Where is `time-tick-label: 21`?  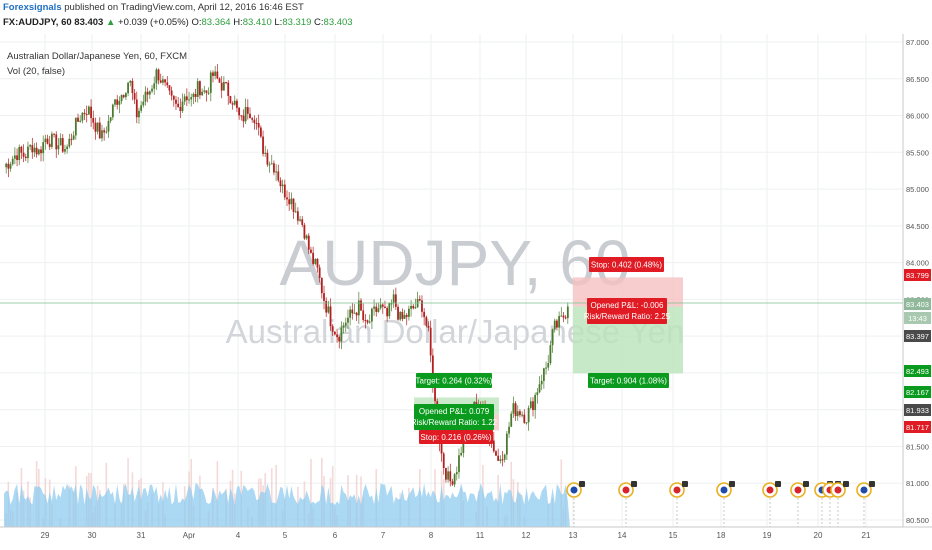 time-tick-label: 21 is located at coordinates (866, 535).